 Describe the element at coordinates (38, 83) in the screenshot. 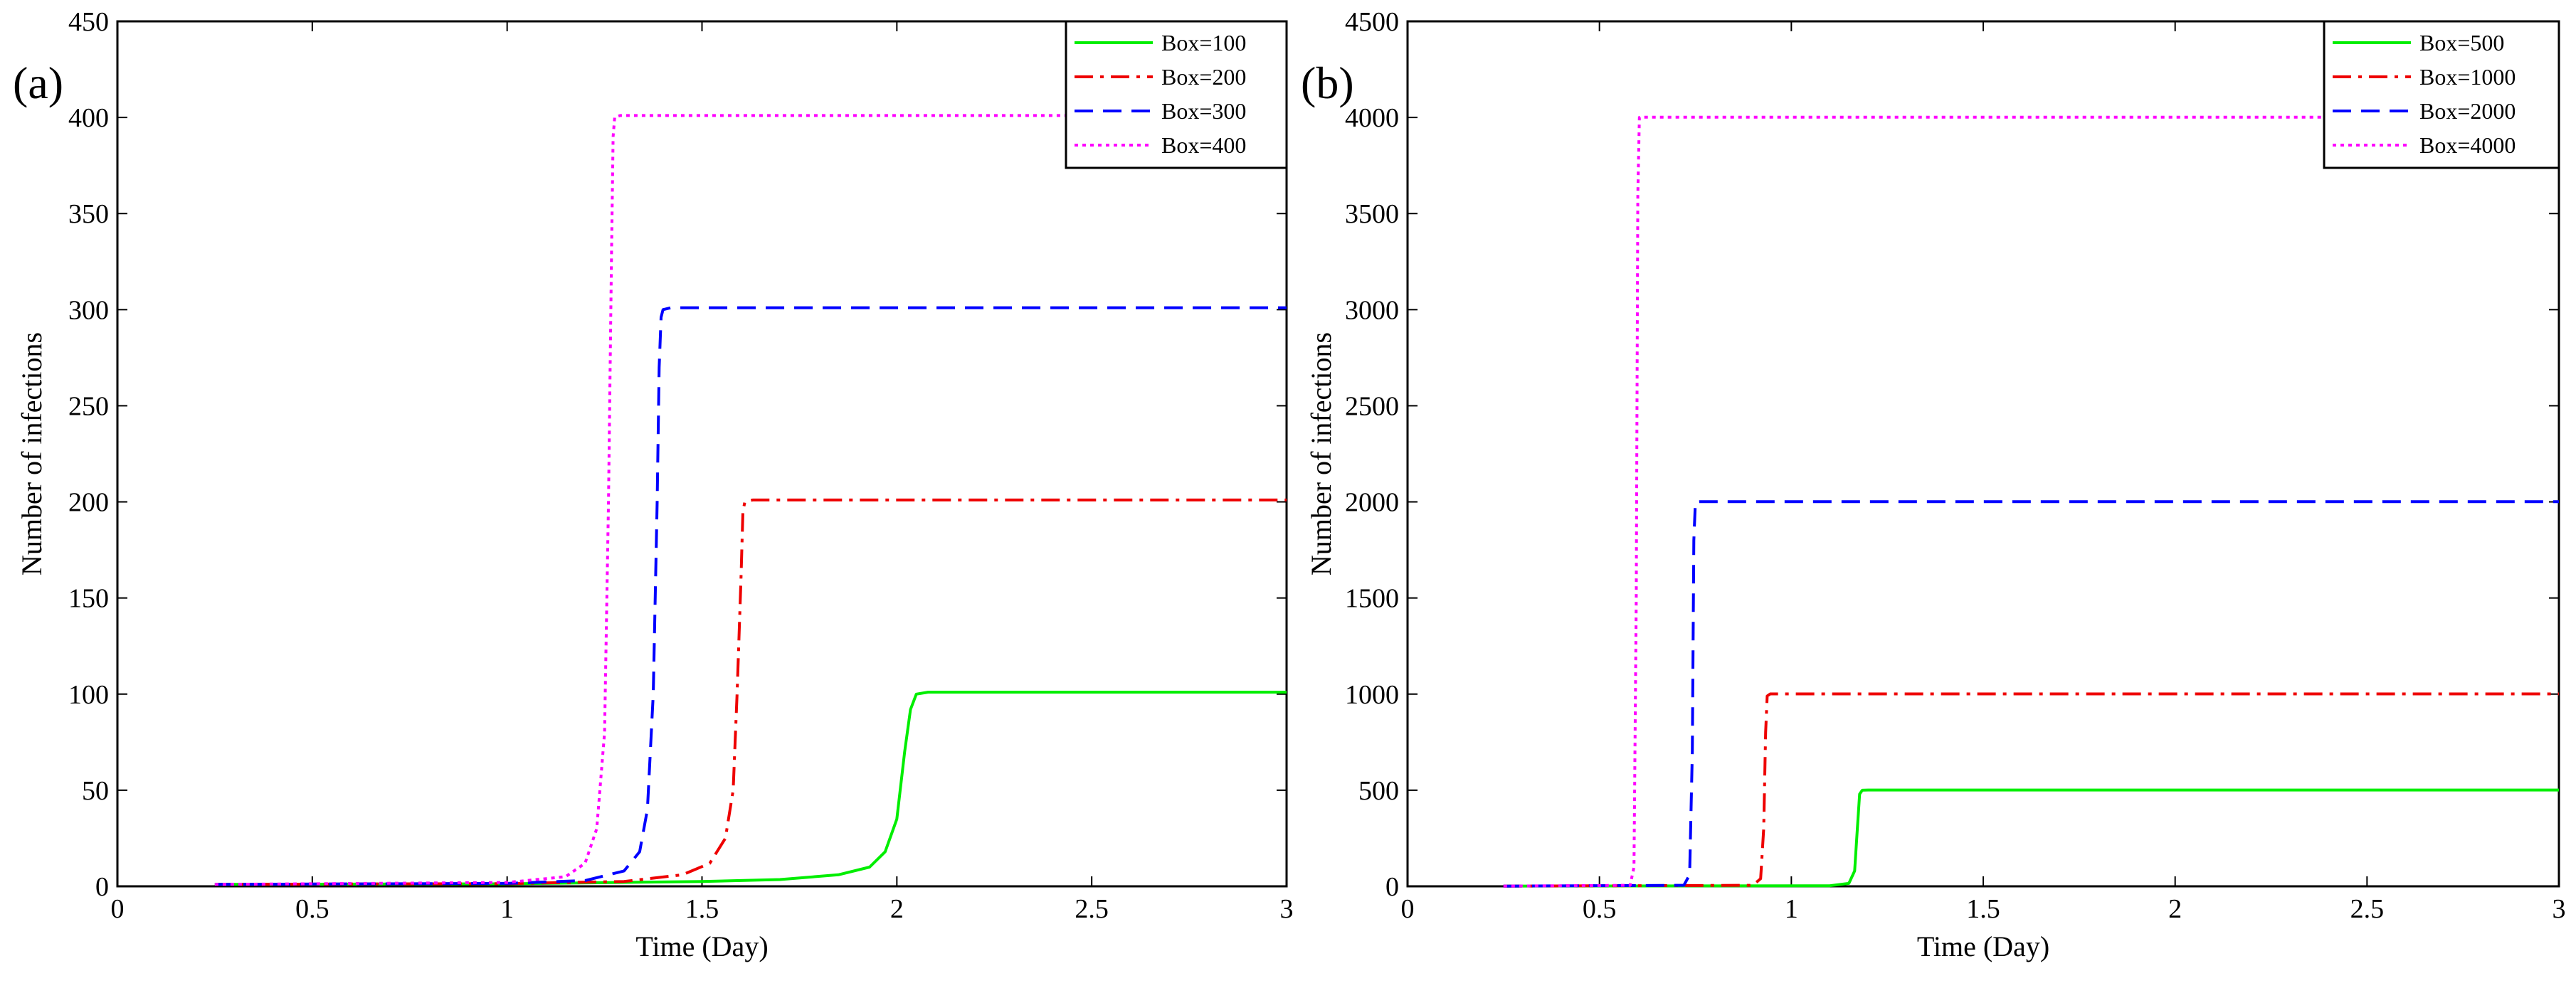

I see `panel-label-a: (a)` at that location.